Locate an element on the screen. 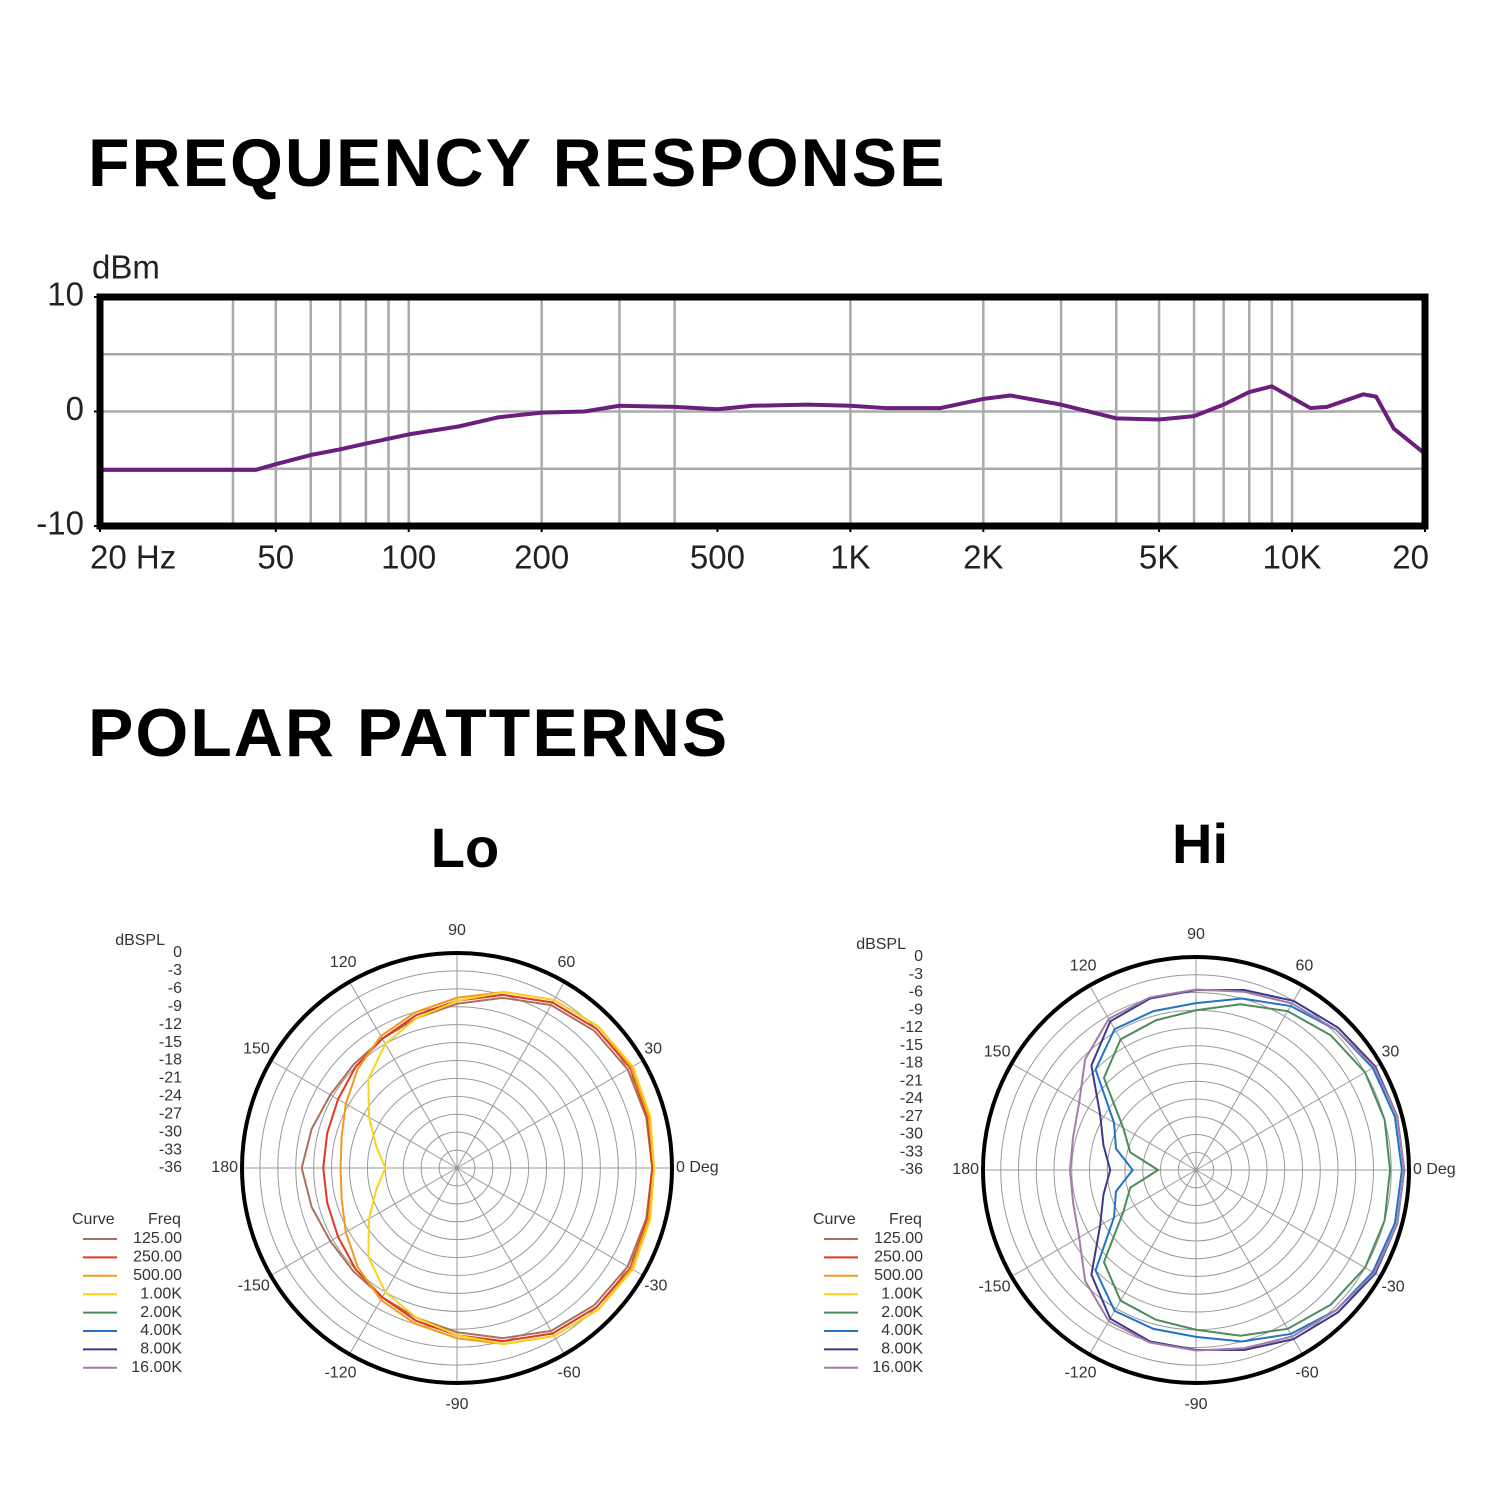  x-tick-label: 10K is located at coordinates (1292, 557).